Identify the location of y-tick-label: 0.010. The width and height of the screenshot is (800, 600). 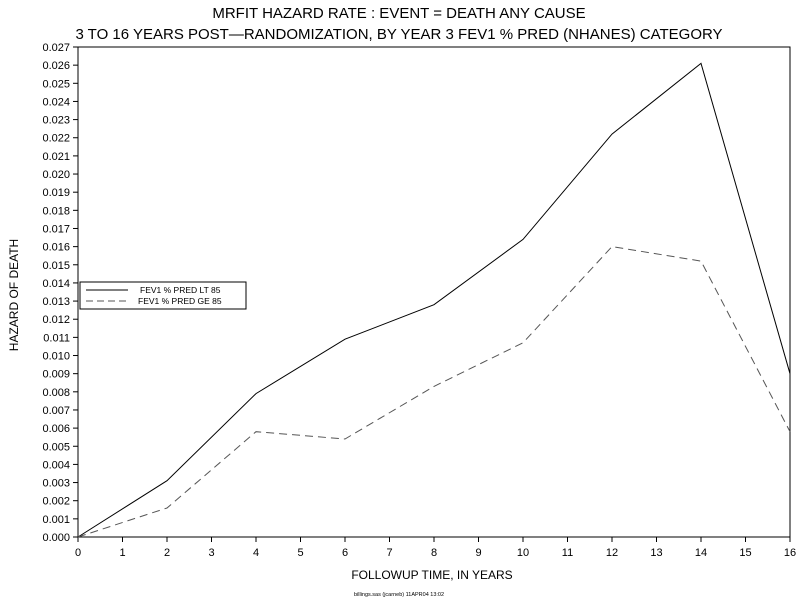
(56, 357).